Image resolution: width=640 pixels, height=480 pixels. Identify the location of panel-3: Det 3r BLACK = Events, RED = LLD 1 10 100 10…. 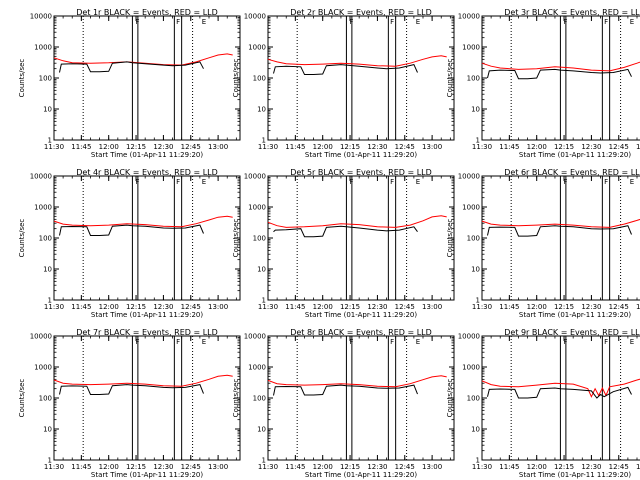
(543, 83).